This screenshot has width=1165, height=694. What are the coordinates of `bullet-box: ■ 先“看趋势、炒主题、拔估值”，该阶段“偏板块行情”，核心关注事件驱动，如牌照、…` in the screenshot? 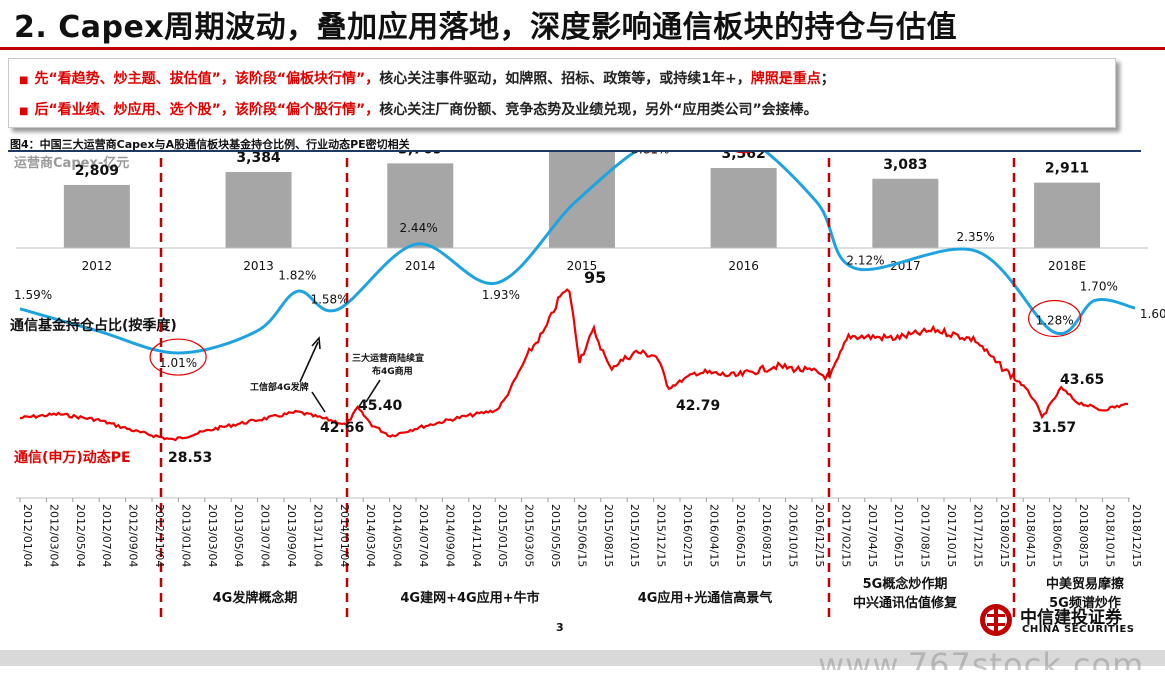 It's located at (562, 93).